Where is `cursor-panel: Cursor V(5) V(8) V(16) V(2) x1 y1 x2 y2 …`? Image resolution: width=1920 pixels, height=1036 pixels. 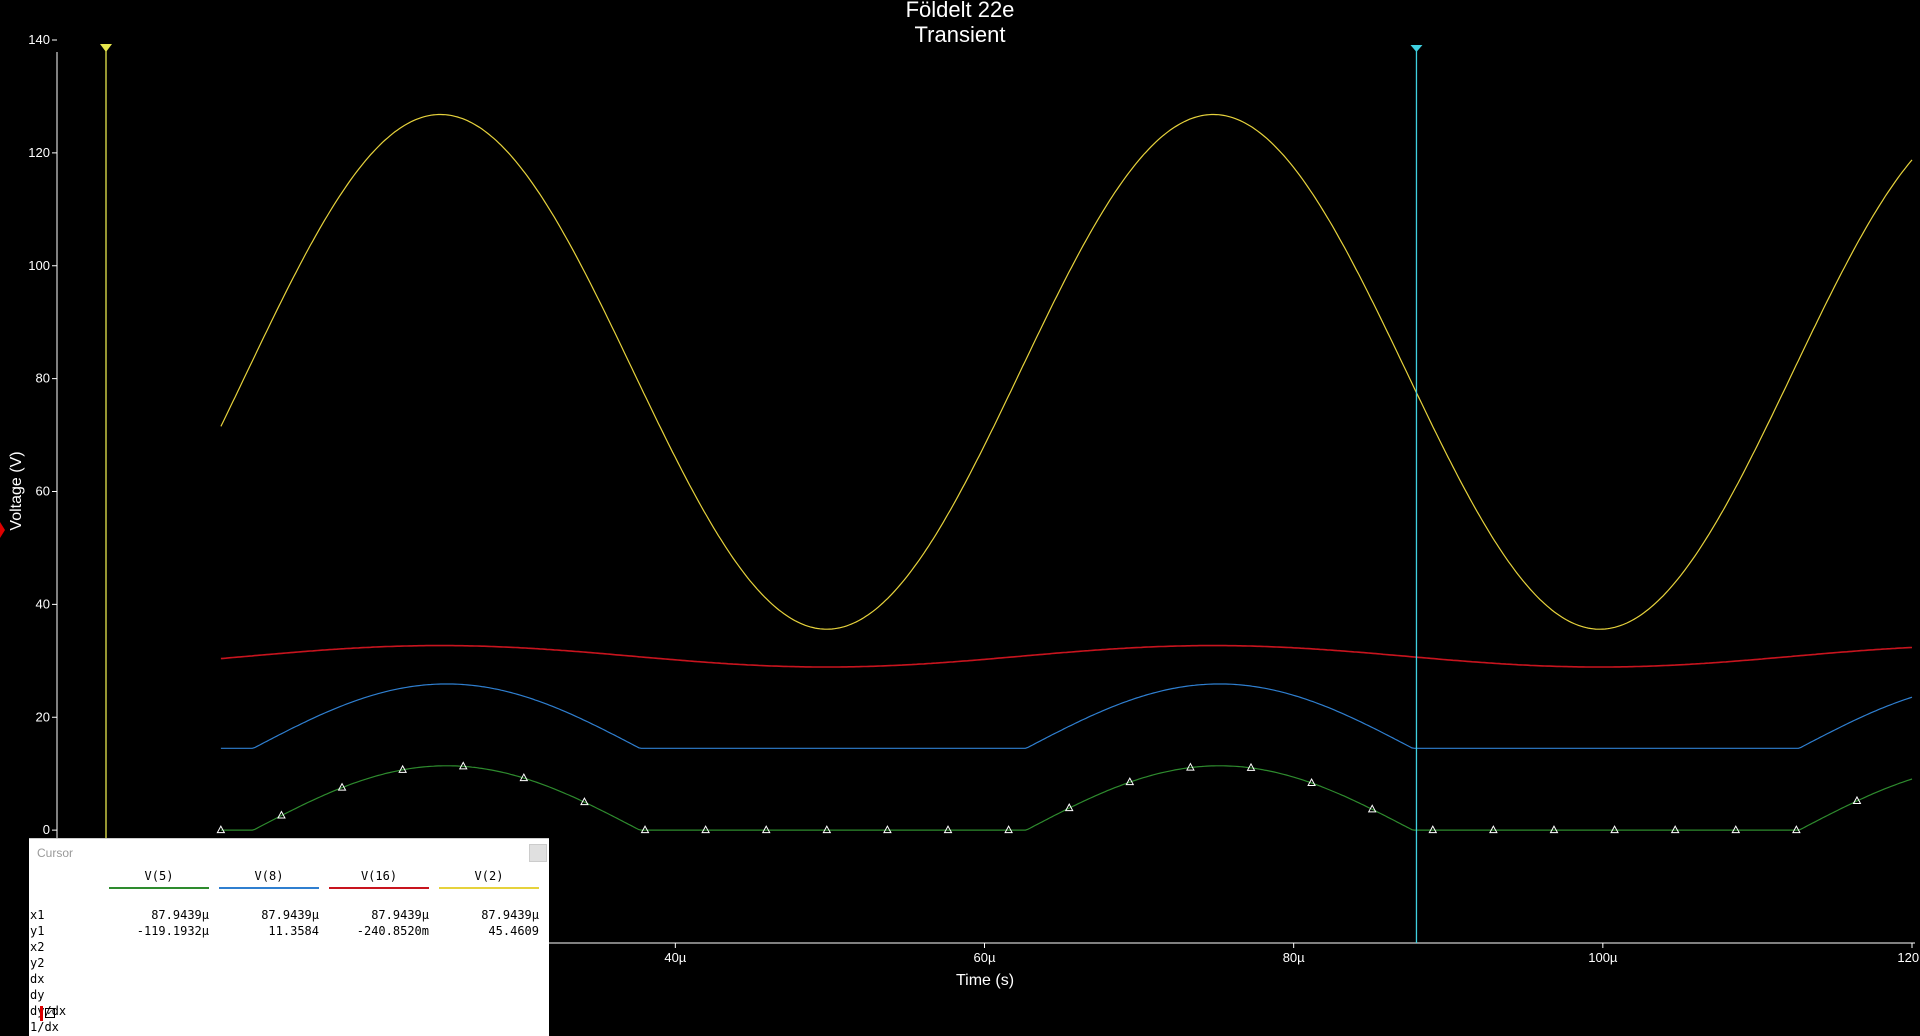
cursor-panel: Cursor V(5) V(8) V(16) V(2) x1 y1 x2 y2 … is located at coordinates (289, 937).